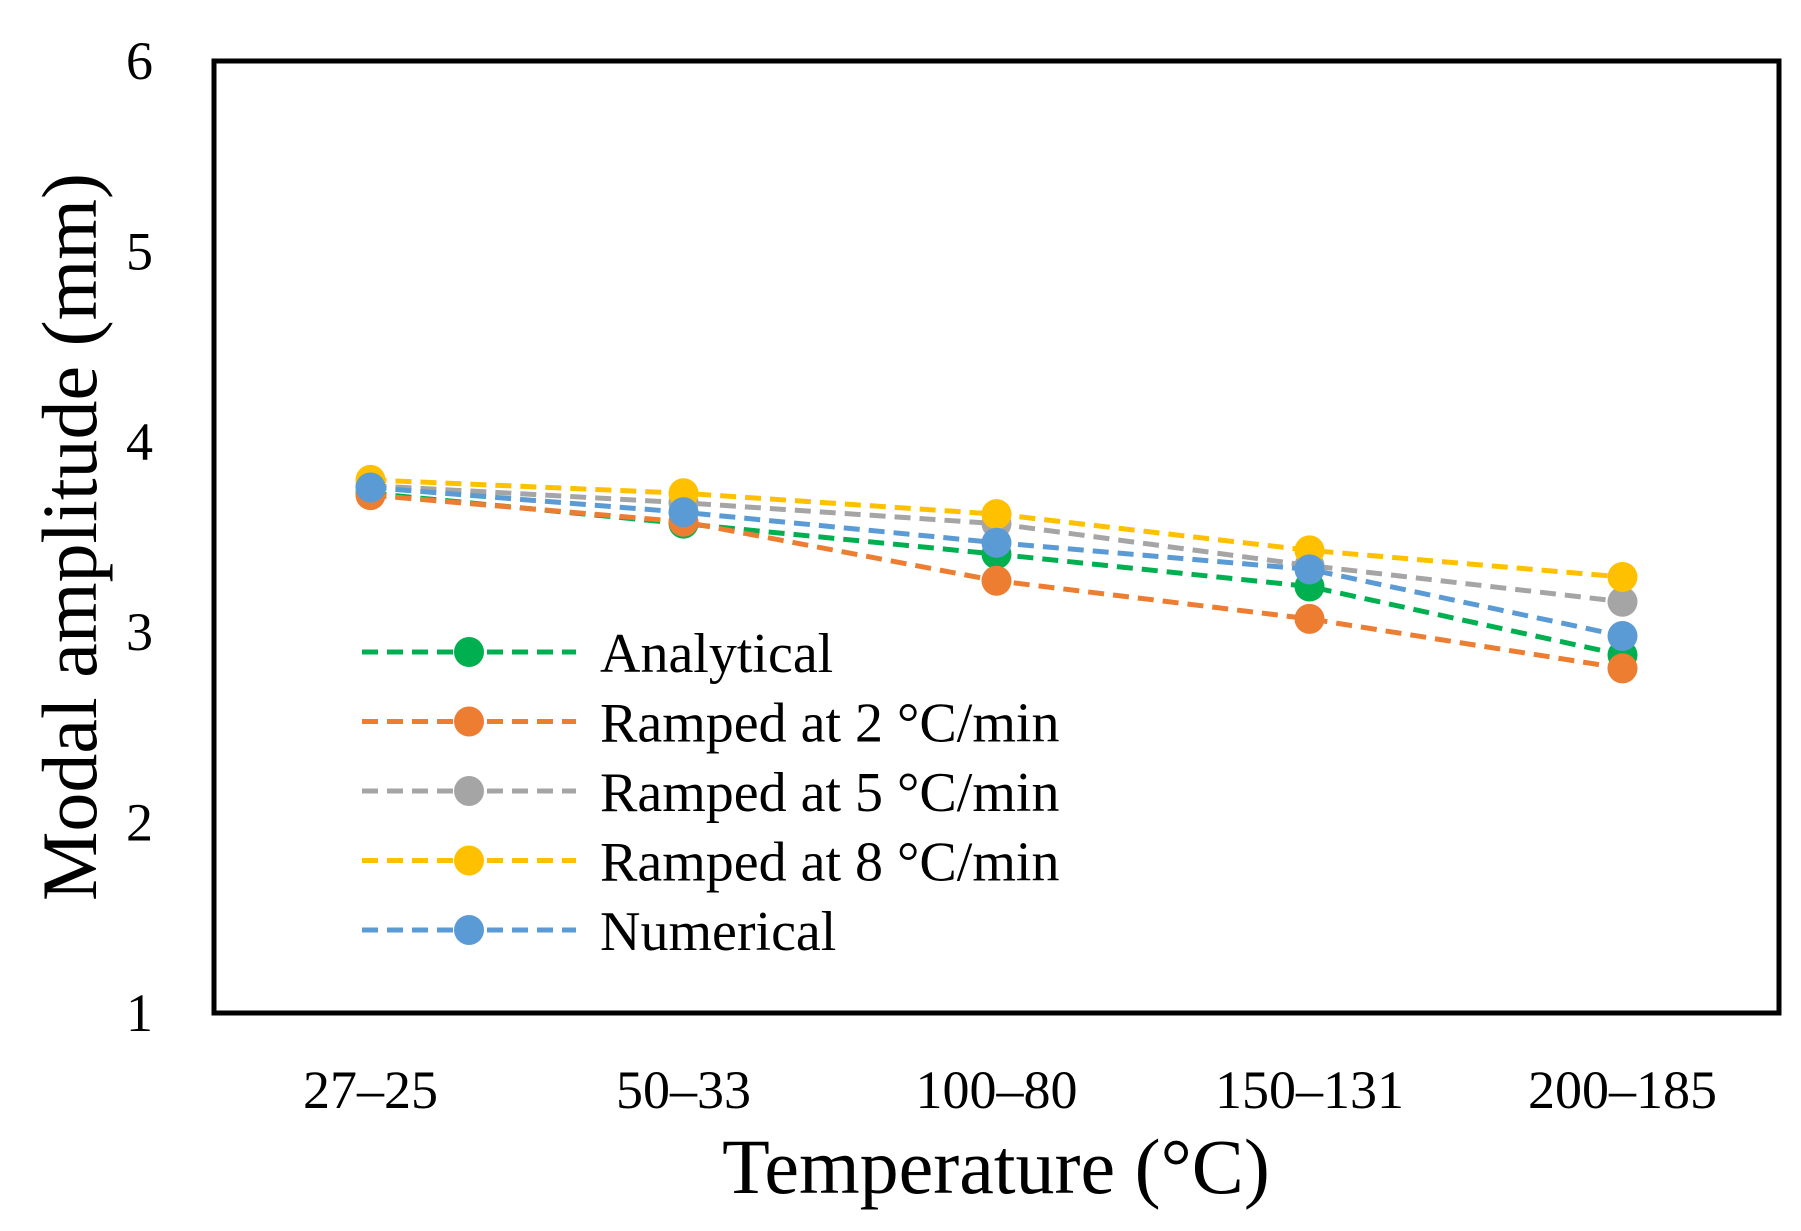 Image resolution: width=1801 pixels, height=1231 pixels. I want to click on y-tick-label: 3, so click(139, 632).